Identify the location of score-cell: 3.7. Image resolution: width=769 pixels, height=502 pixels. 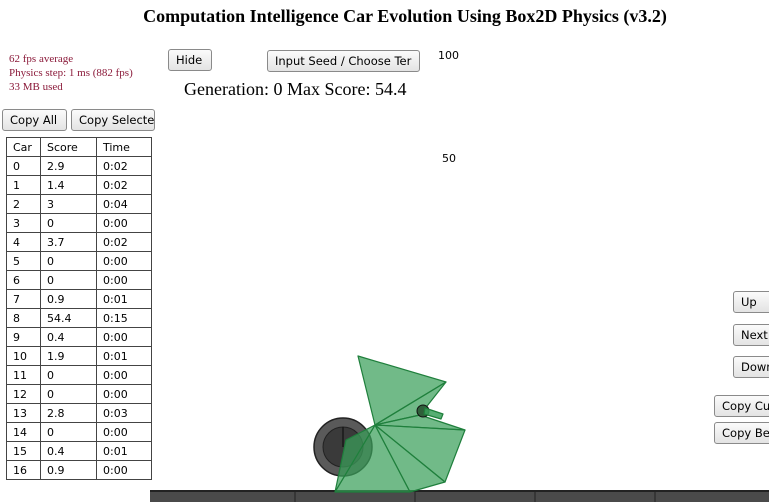
(68, 242).